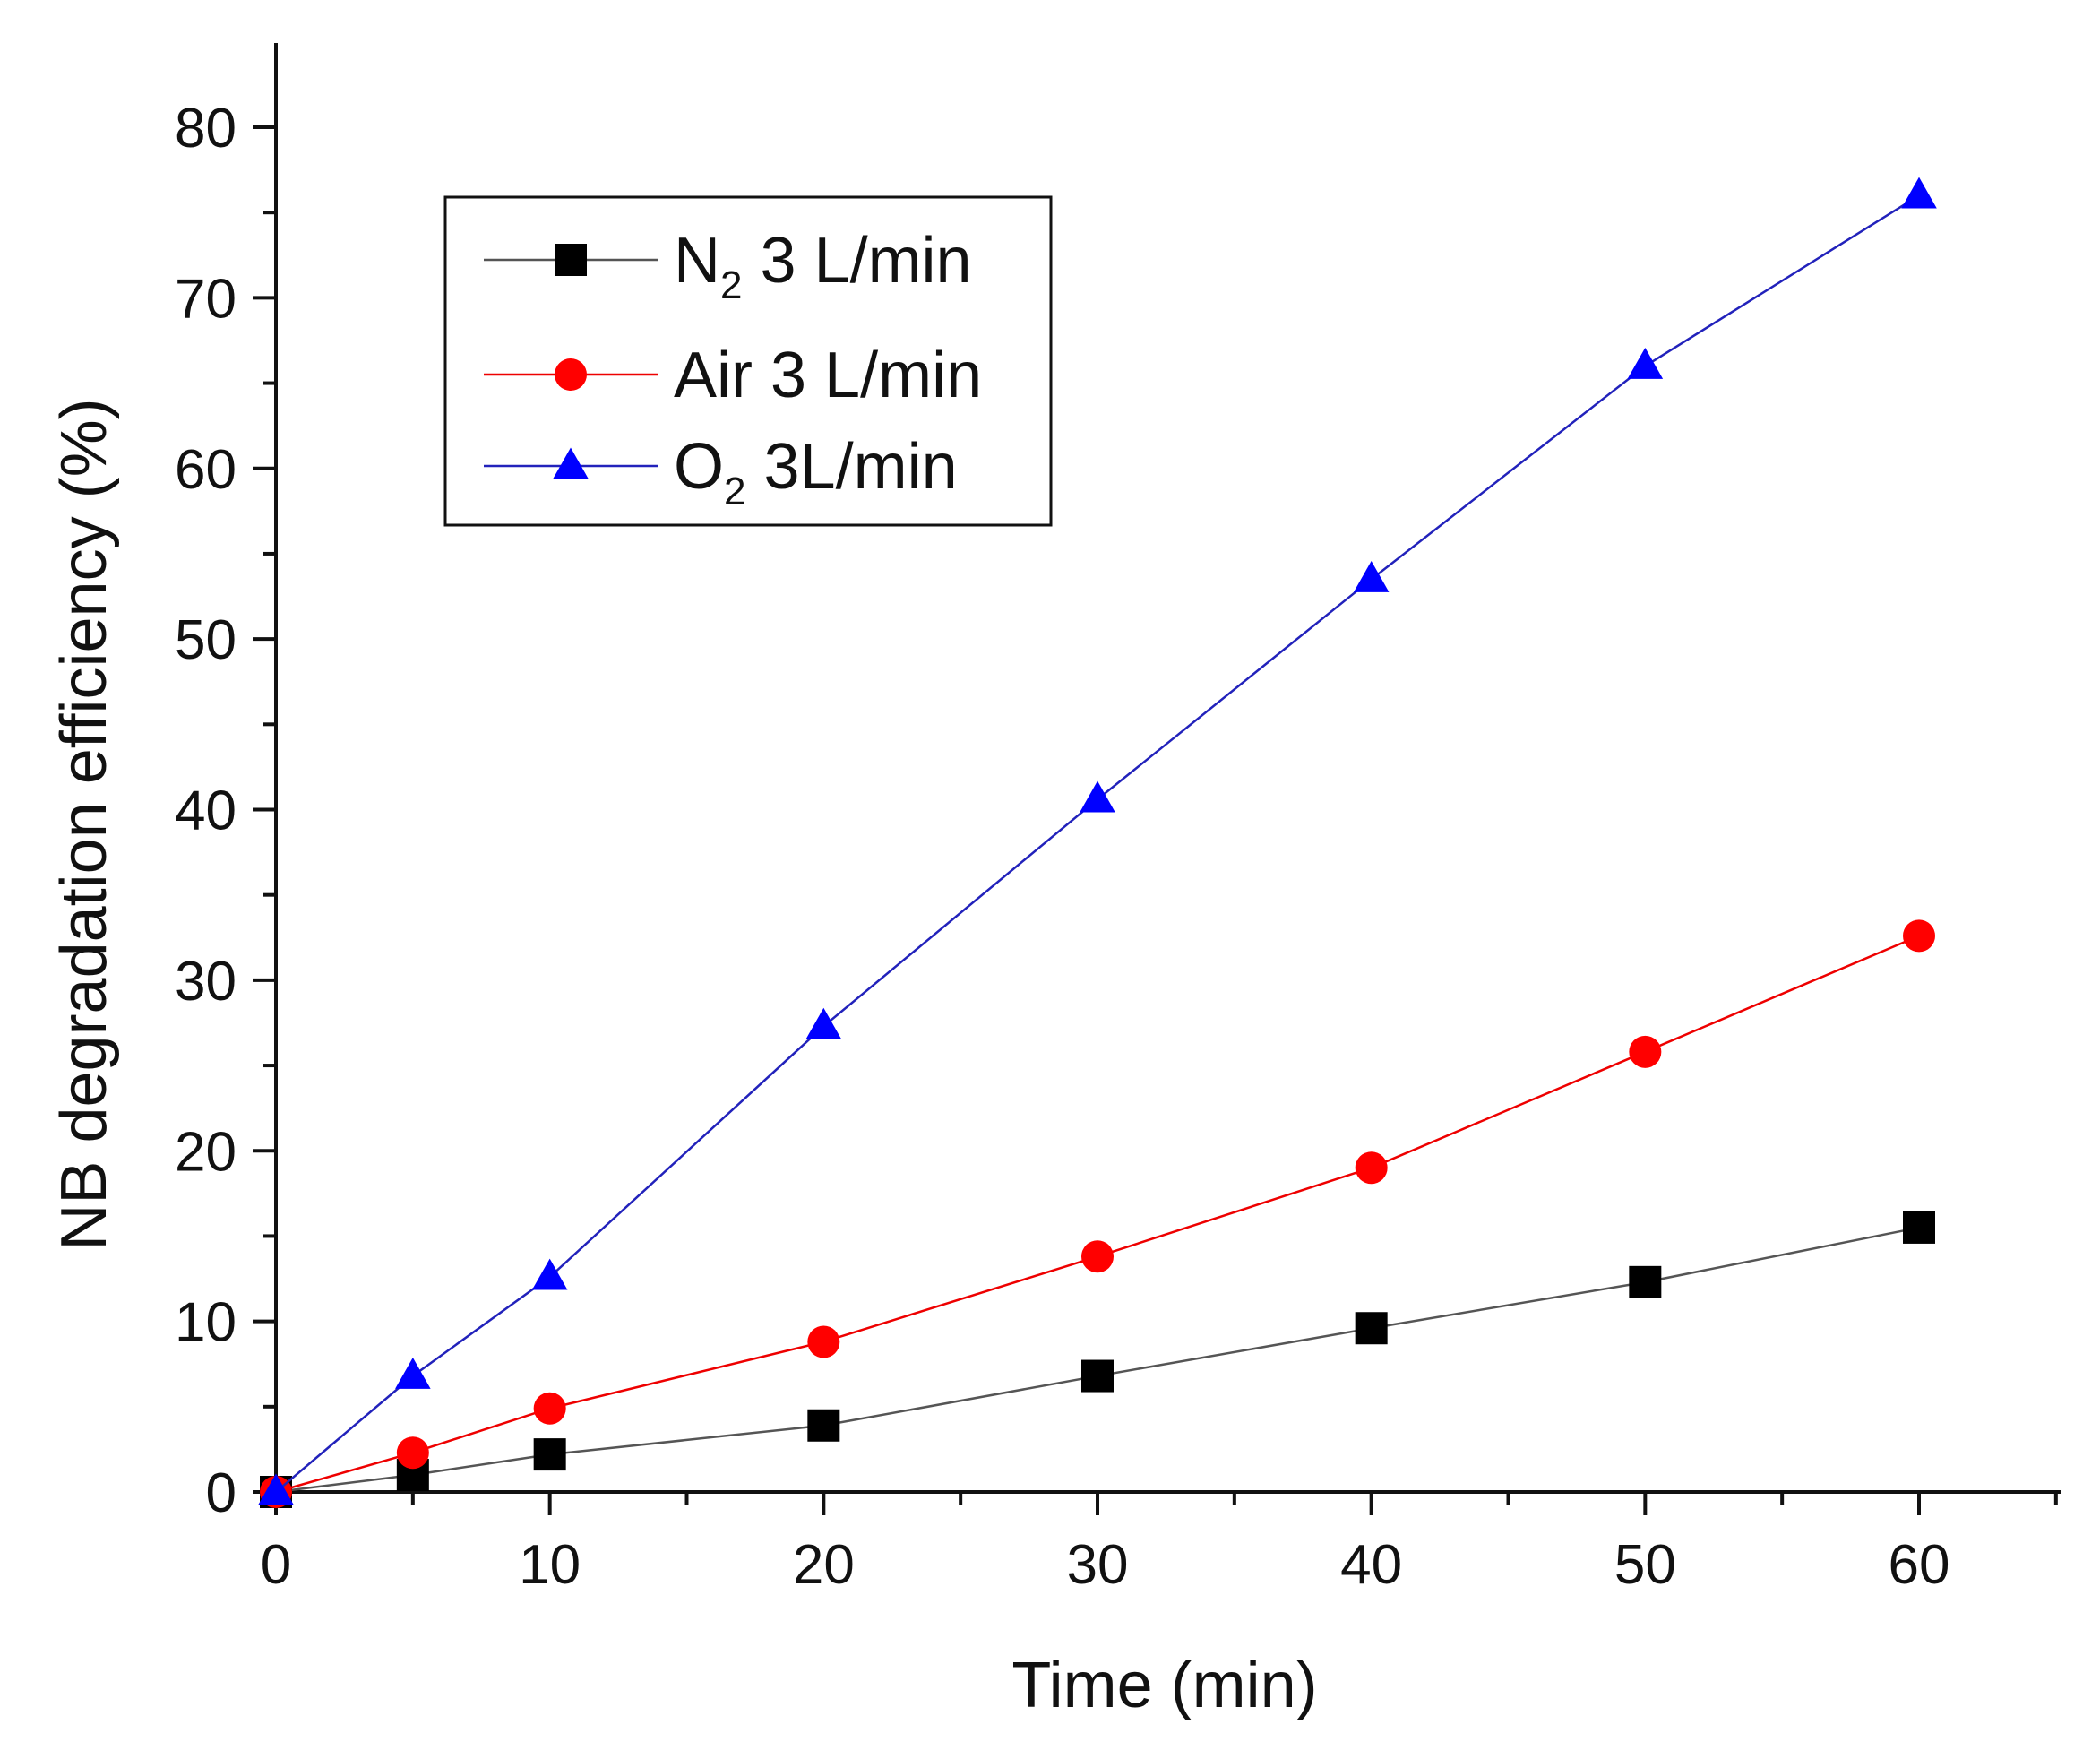 The image size is (2100, 1759). I want to click on legend-entry-3: O2 3L/min, so click(721, 472).